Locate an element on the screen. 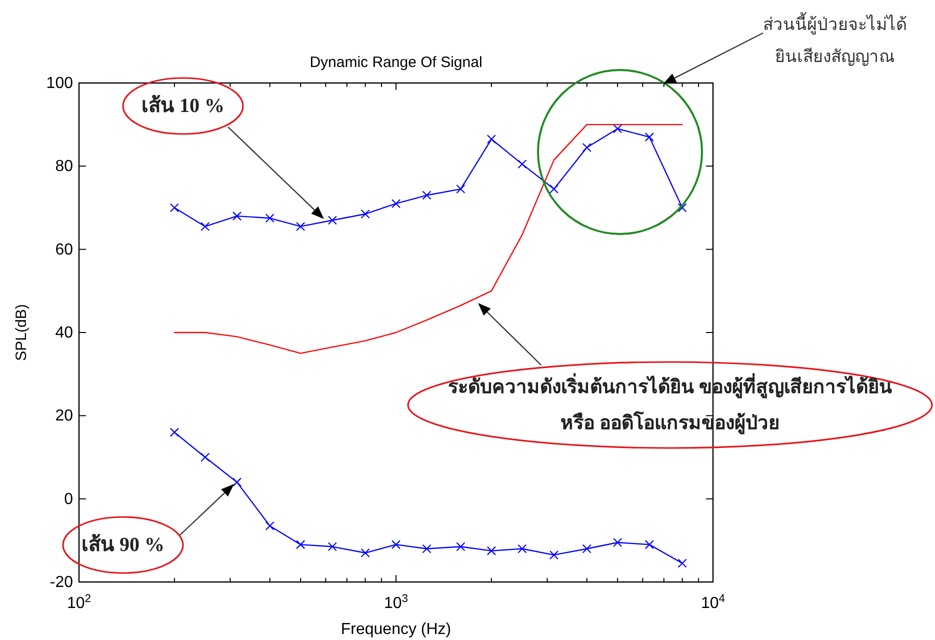 The width and height of the screenshot is (935, 640). y-tick-label: 40 is located at coordinates (64, 332).